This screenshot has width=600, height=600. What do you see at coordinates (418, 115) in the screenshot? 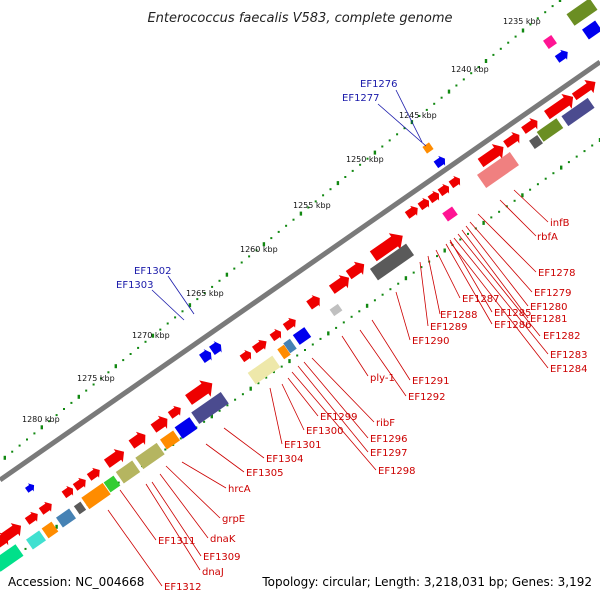
I see `kbp-label: 1245 kbp` at bounding box center [418, 115].